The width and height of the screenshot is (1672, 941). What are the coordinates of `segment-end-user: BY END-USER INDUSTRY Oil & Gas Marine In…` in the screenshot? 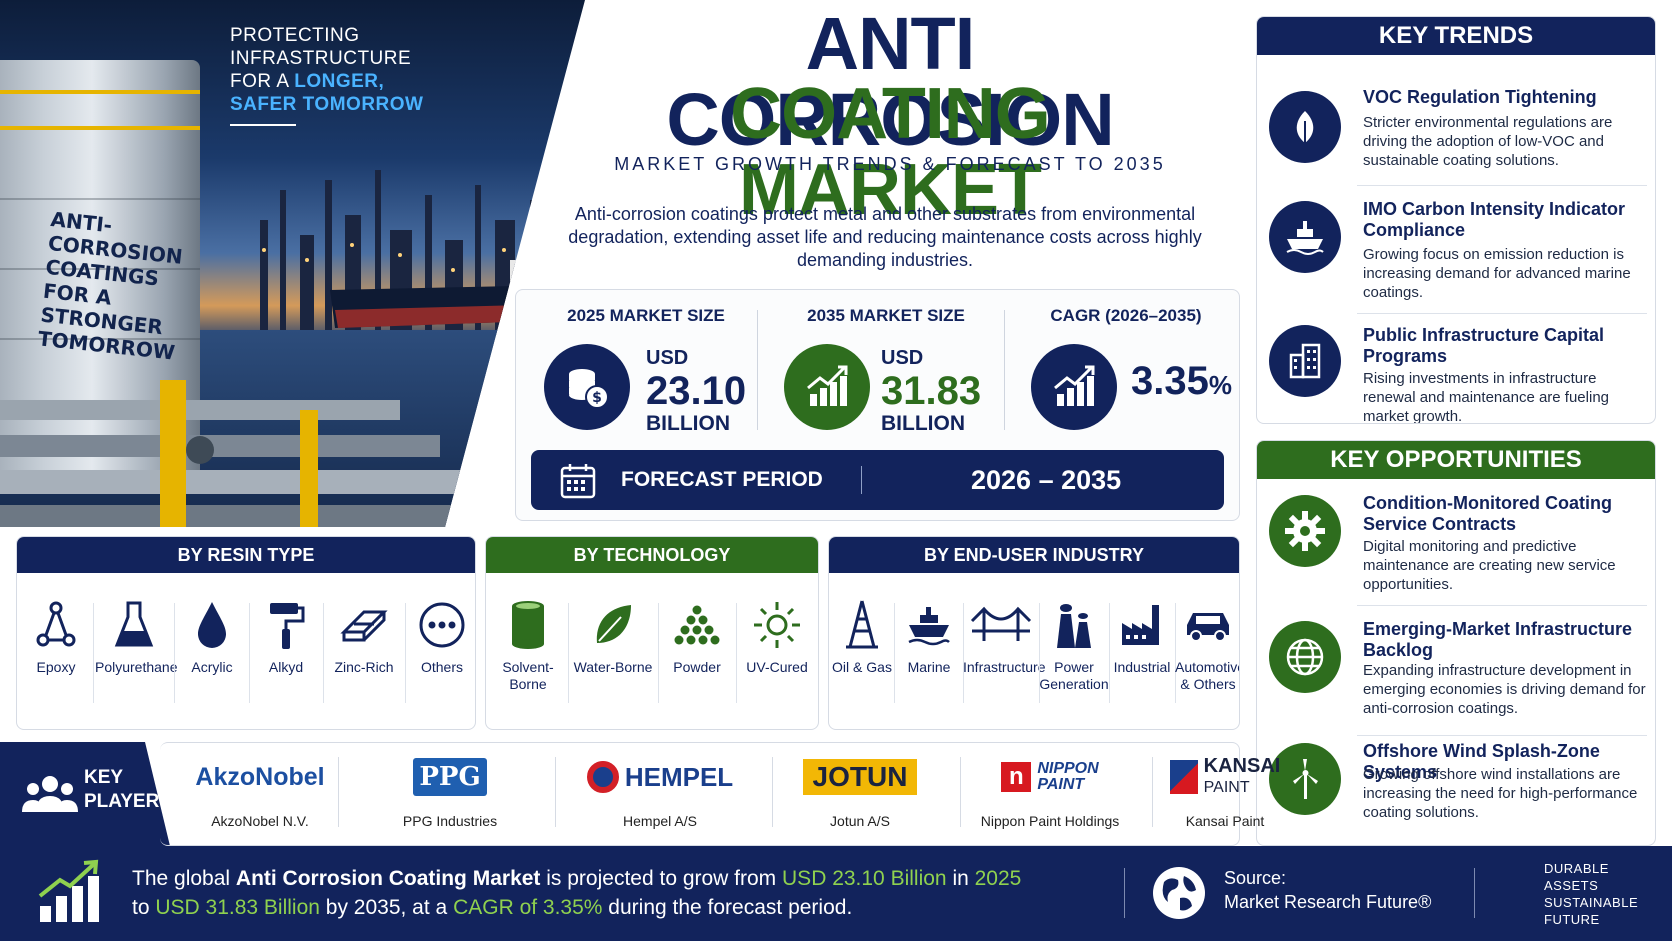 It's located at (1034, 633).